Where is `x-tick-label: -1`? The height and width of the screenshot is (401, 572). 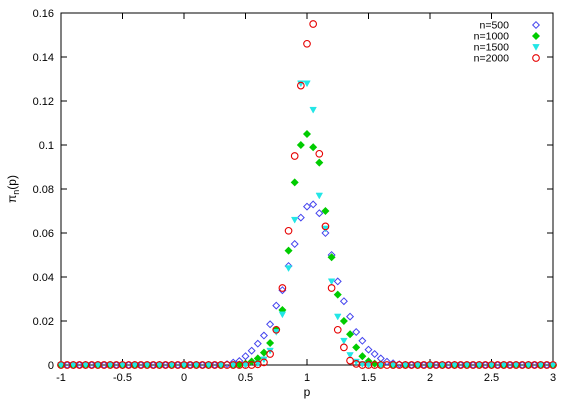 x-tick-label: -1 is located at coordinates (61, 378).